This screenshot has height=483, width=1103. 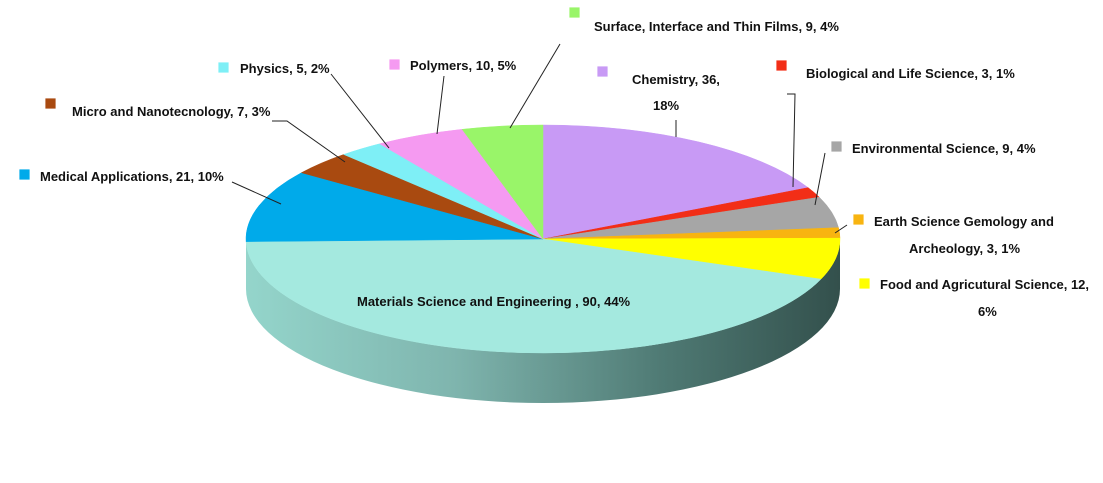 I want to click on slice-label-earth-science-gemology-and-archeology-line-1: Earth Science Gemology and, so click(x=964, y=221).